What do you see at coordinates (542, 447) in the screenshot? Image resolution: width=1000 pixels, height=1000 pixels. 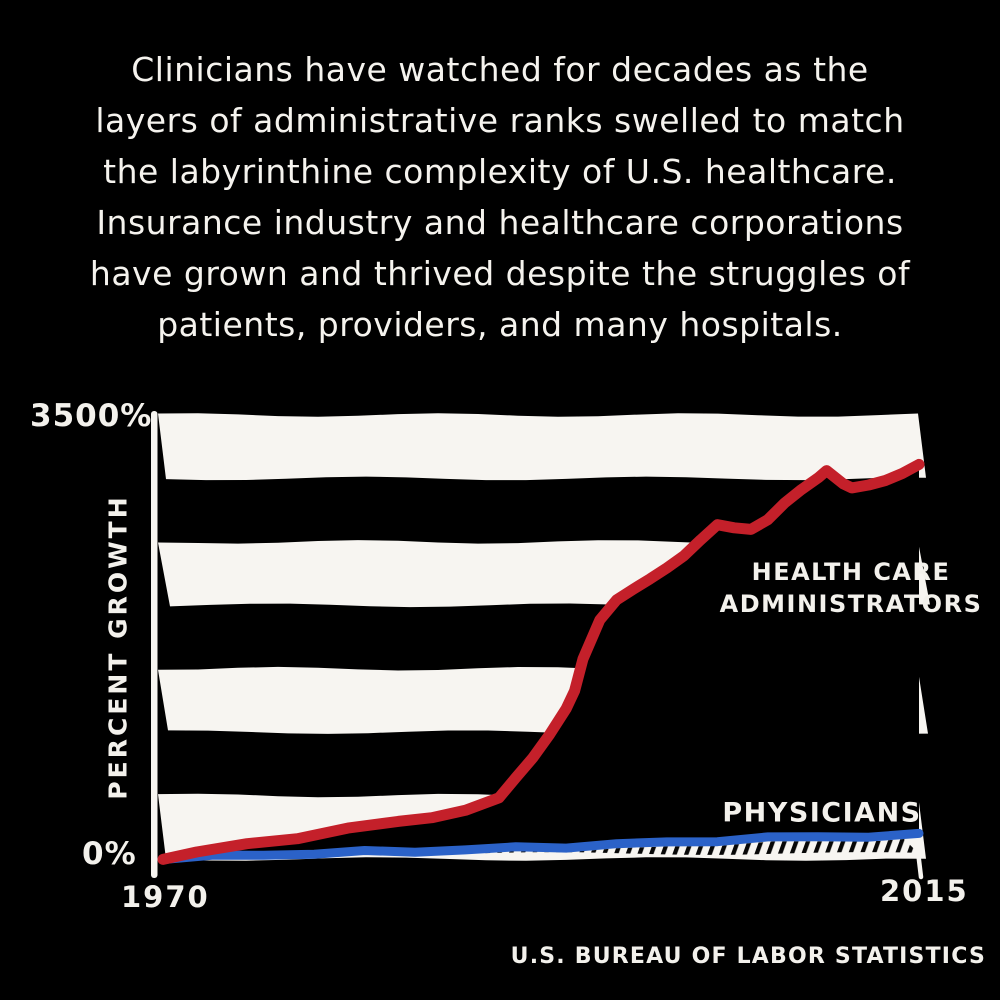 I see `grid-stripe-band` at bounding box center [542, 447].